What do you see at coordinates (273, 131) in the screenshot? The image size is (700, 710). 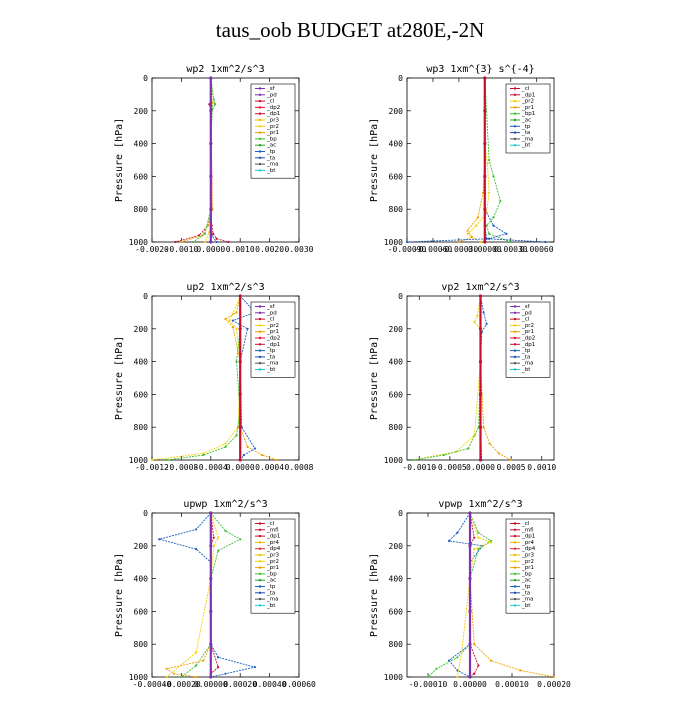 I see `legend-box` at bounding box center [273, 131].